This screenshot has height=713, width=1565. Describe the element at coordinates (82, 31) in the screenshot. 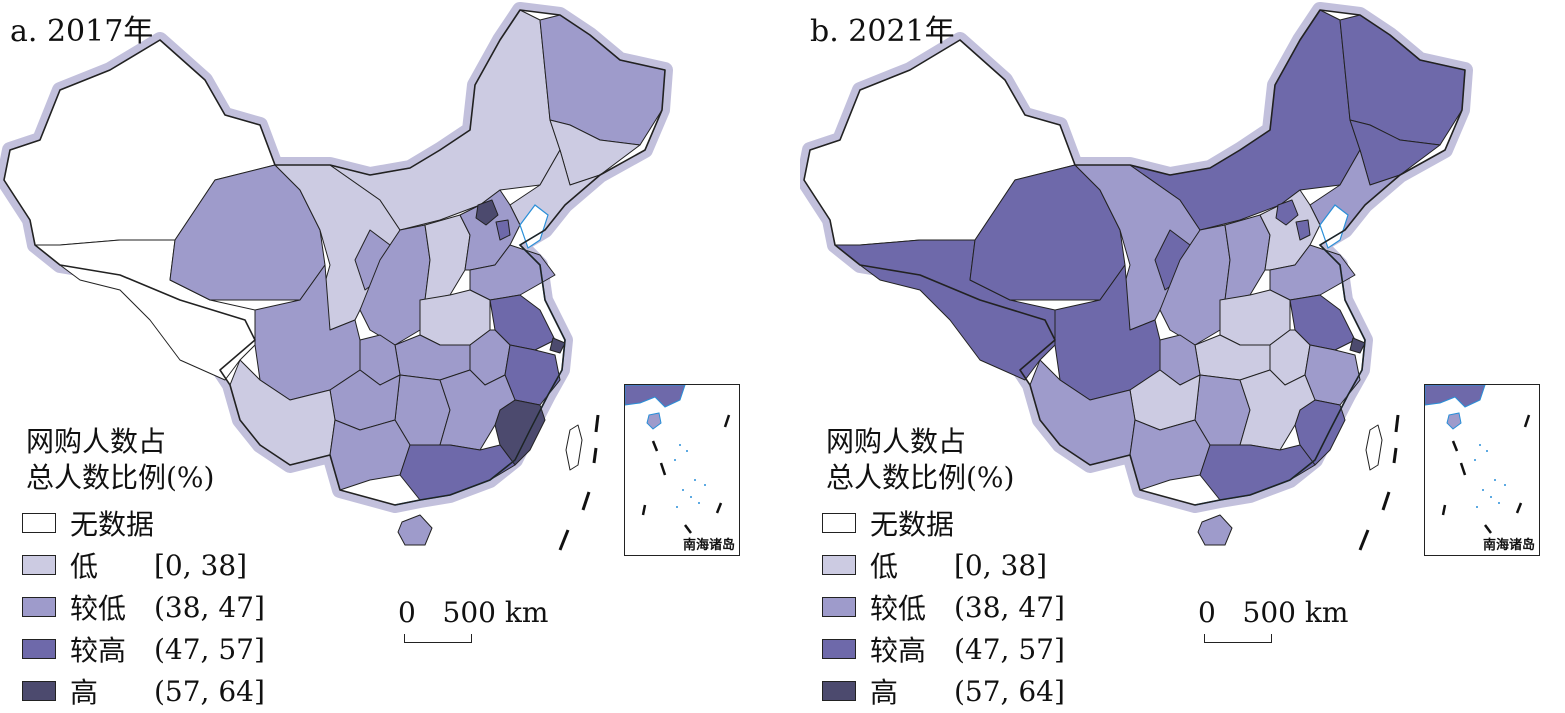

I see `panel-title: a. 2017年` at that location.